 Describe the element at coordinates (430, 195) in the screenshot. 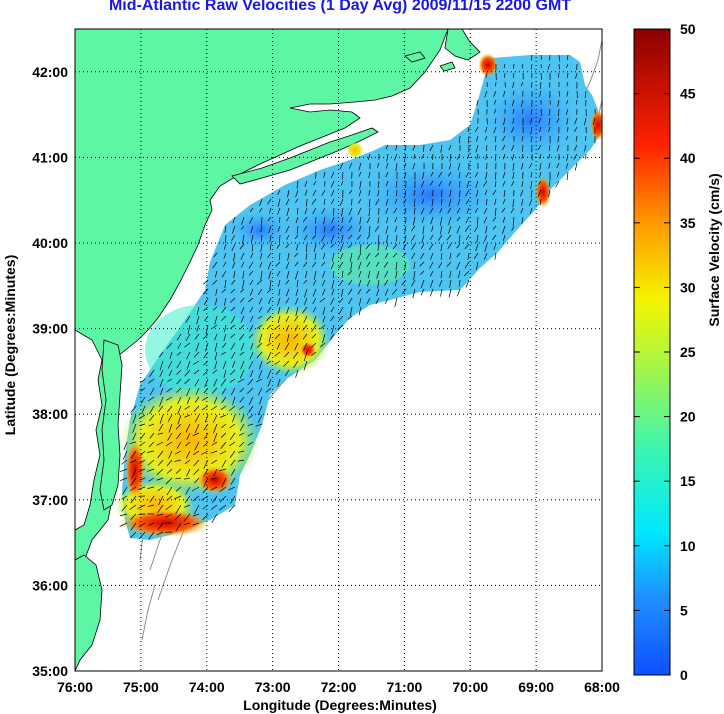

I see `field-patch-blue` at that location.